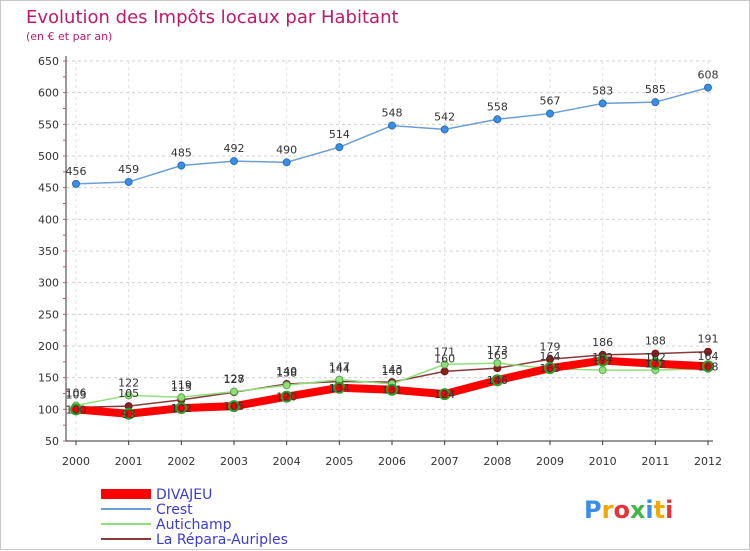  Describe the element at coordinates (48, 219) in the screenshot. I see `y-tick-label: 400` at that location.